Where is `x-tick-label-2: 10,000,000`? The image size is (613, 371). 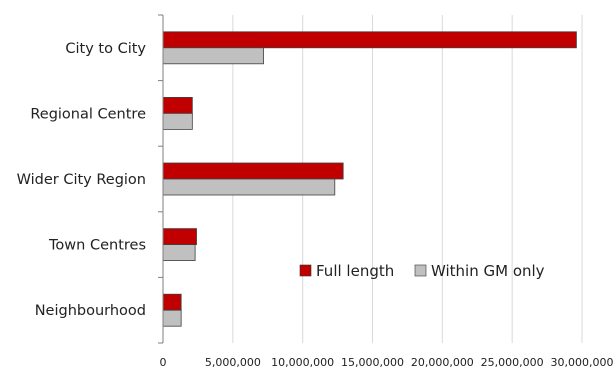
x-tick-label-2: 10,000,000 is located at coordinates (302, 362).